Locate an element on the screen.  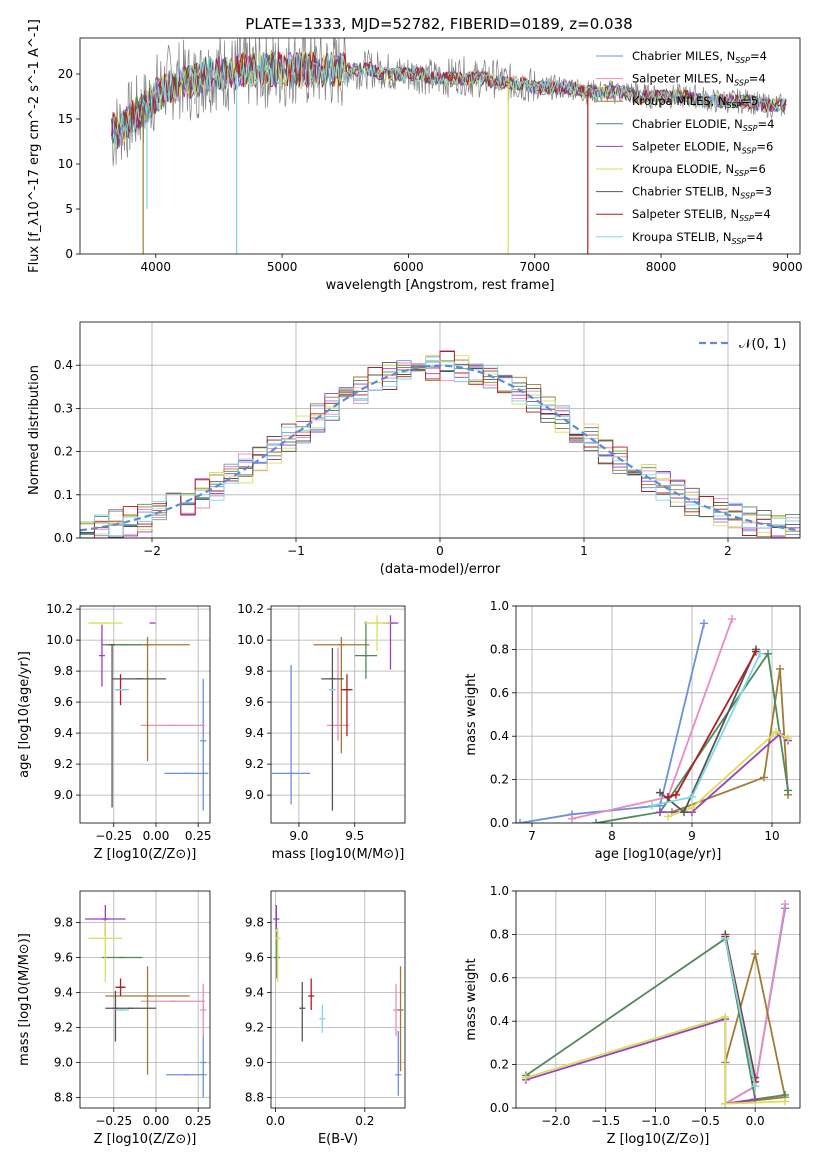
x-tick-label: −2 is located at coordinates (152, 551).